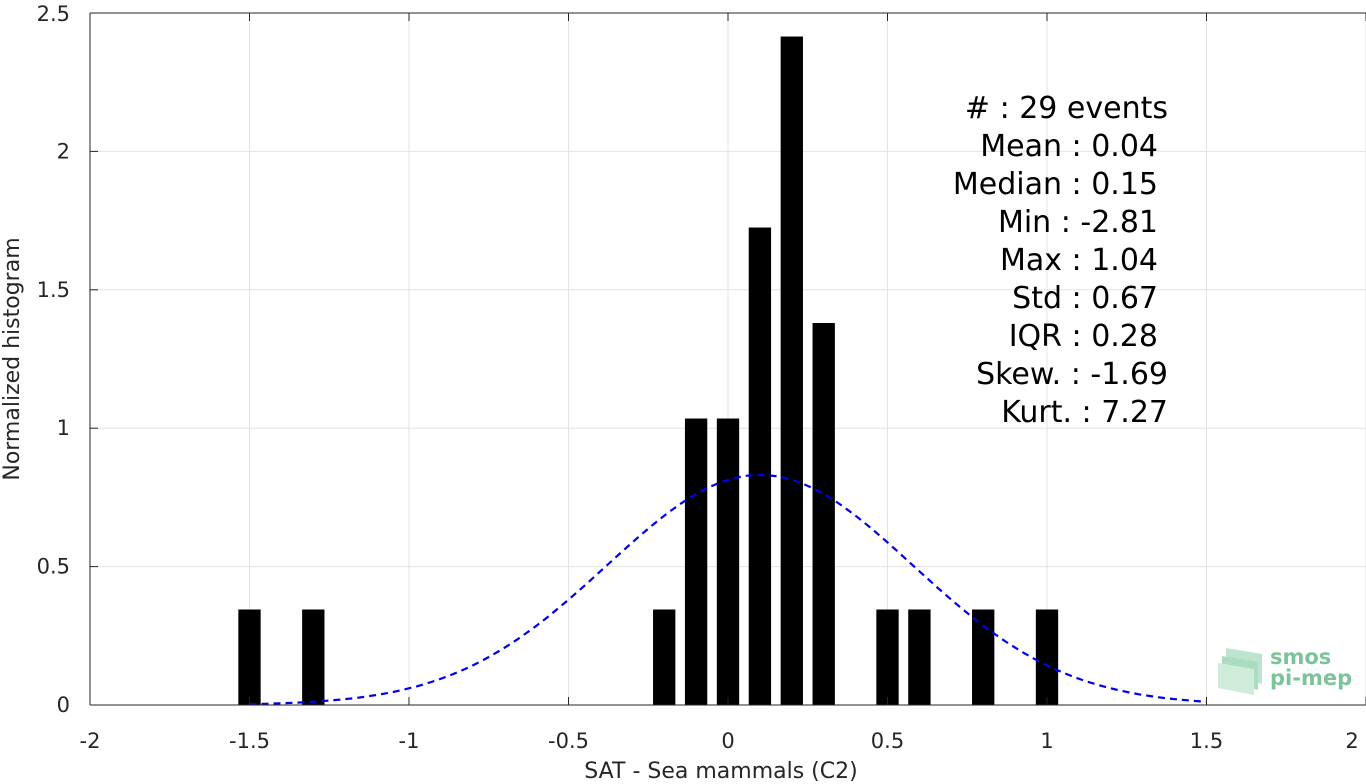 The height and width of the screenshot is (784, 1366). What do you see at coordinates (1079, 260) in the screenshot?
I see `stats-max: Max : 1.04` at bounding box center [1079, 260].